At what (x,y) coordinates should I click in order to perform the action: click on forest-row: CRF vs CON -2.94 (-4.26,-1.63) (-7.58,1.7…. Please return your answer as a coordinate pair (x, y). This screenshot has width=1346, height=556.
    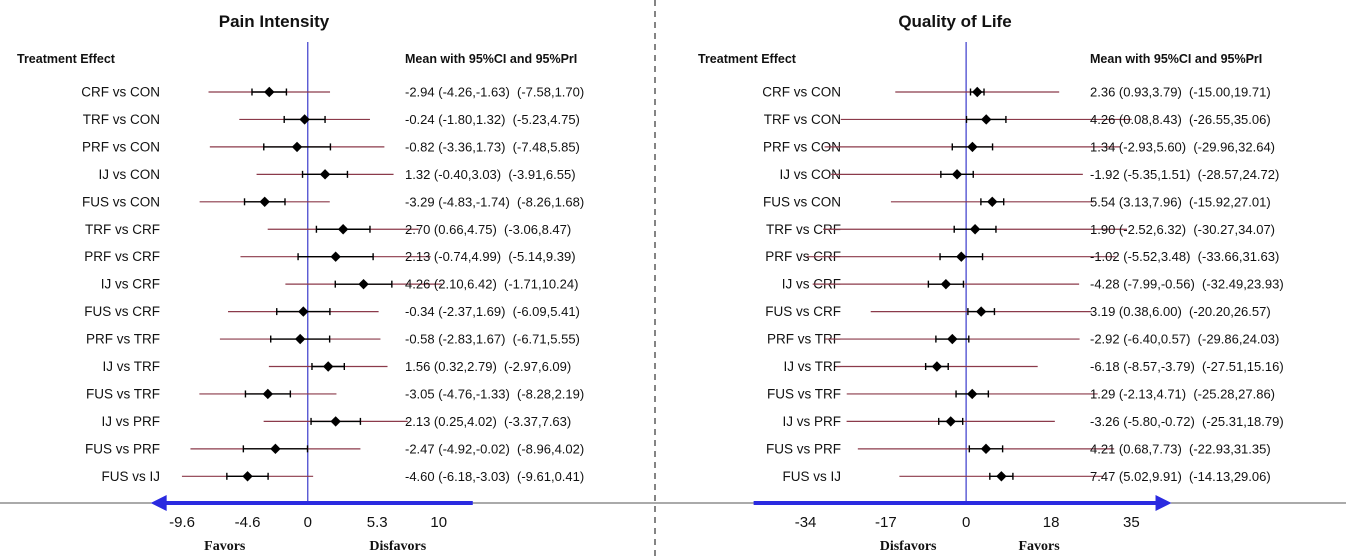
    Looking at the image, I should click on (332, 92).